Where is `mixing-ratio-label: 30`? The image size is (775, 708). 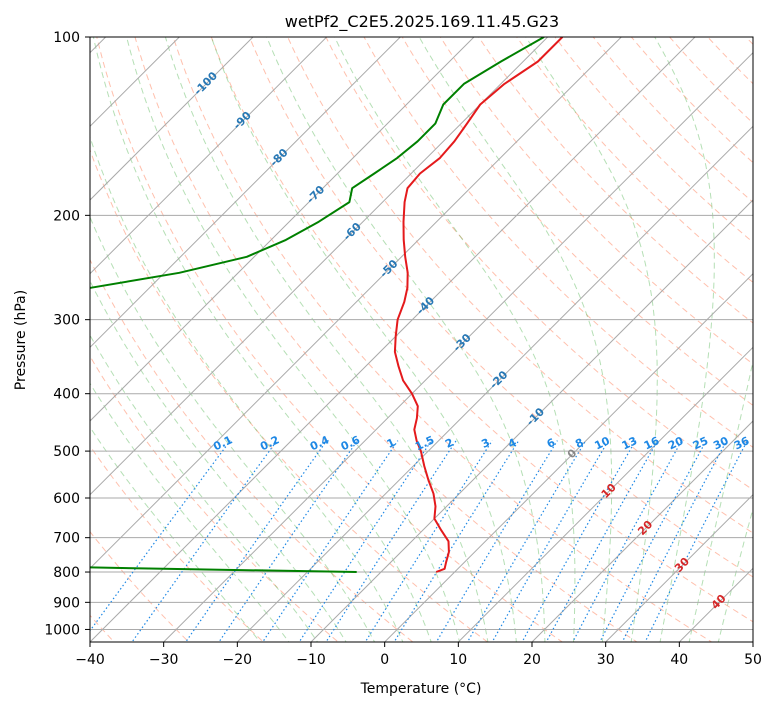
mixing-ratio-label: 30 is located at coordinates (721, 443).